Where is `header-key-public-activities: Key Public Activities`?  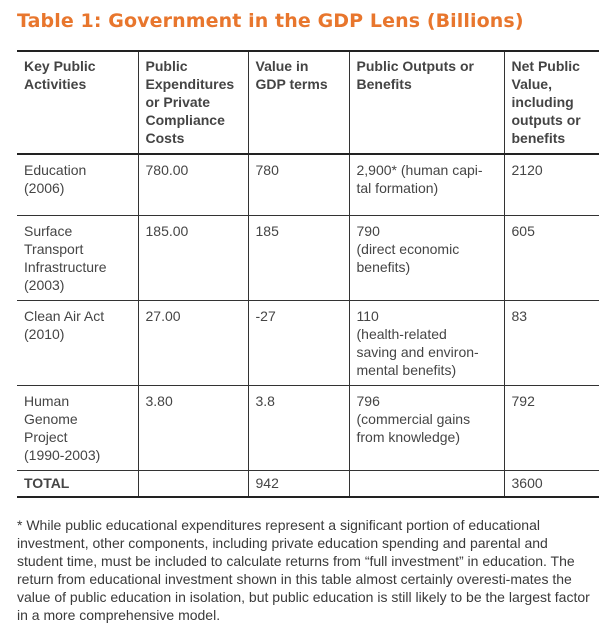
header-key-public-activities: Key Public Activities is located at coordinates (78, 102).